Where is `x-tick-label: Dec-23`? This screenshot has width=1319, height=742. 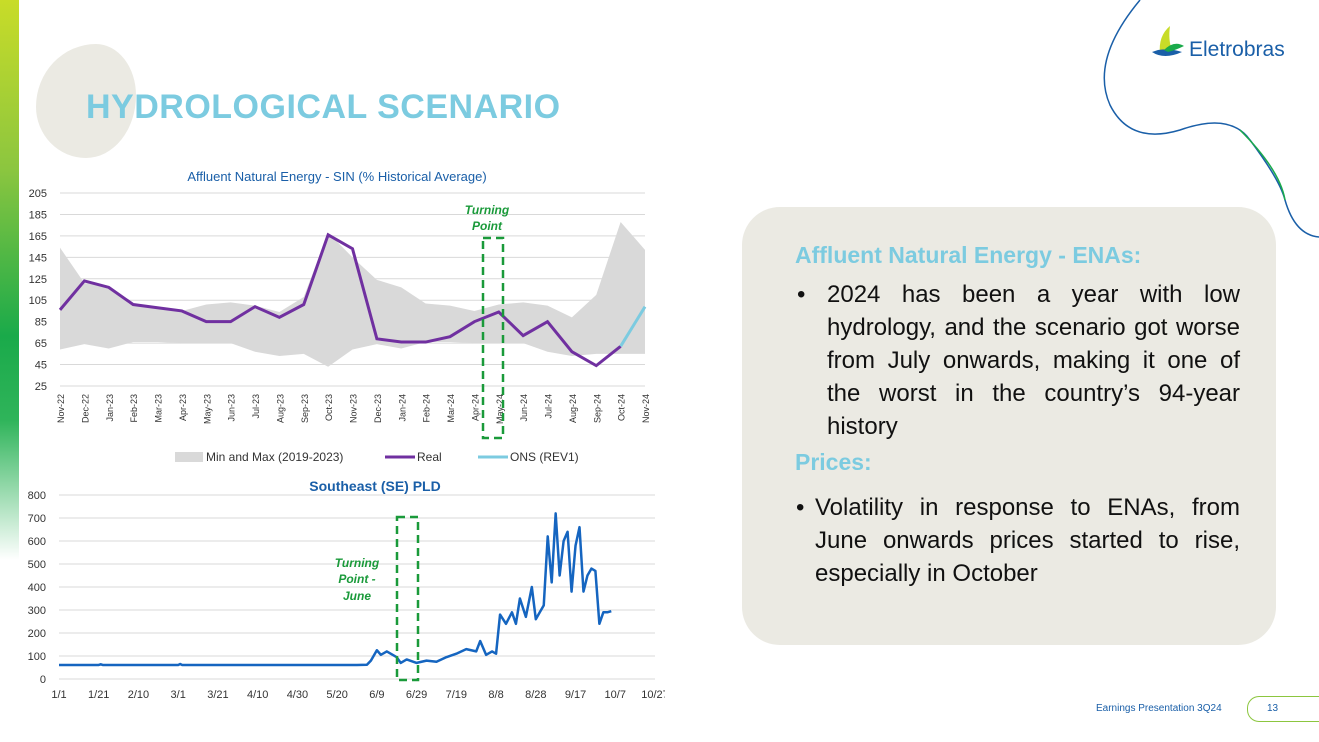 x-tick-label: Dec-23 is located at coordinates (378, 408).